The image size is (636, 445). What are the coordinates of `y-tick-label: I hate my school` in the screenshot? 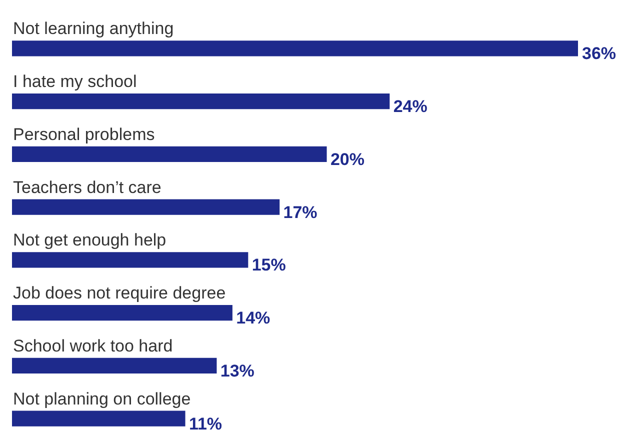 It's located at (75, 81).